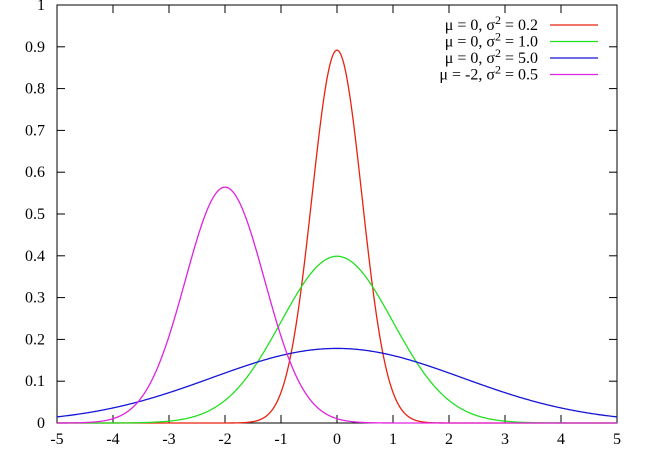  I want to click on x-tick-label: -3, so click(168, 439).